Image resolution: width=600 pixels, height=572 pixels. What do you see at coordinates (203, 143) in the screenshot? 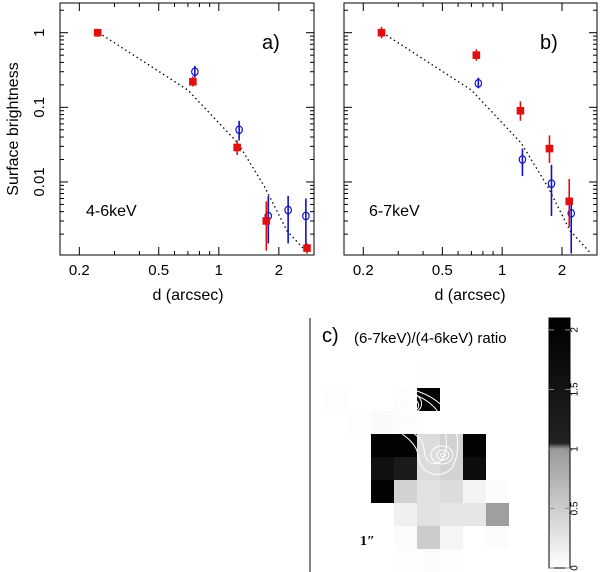
I see `a-model-line` at bounding box center [203, 143].